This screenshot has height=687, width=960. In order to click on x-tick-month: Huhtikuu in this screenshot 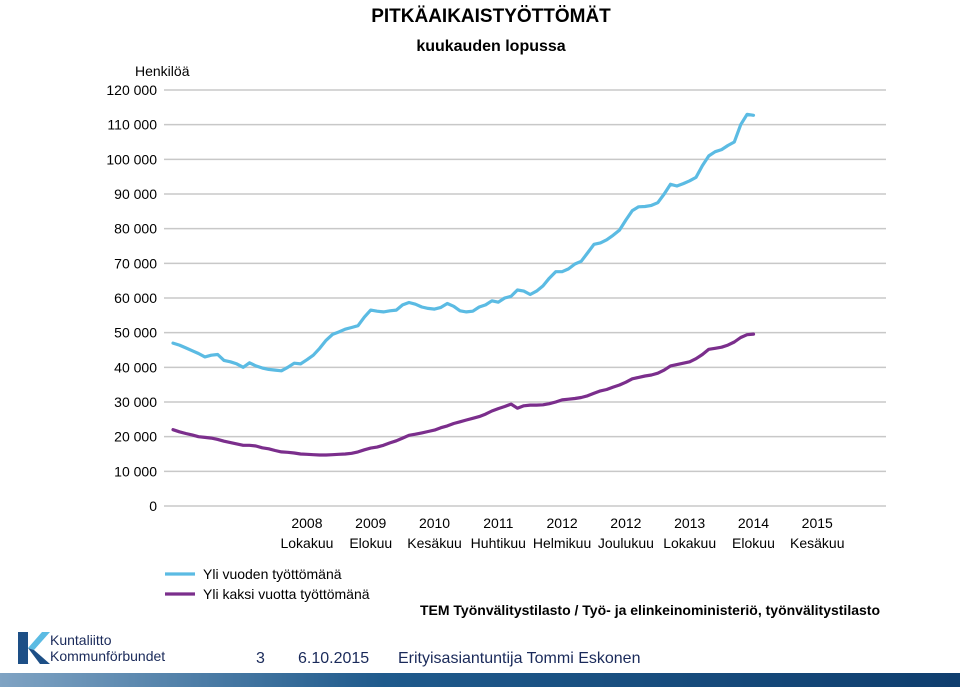, I will do `click(498, 543)`.